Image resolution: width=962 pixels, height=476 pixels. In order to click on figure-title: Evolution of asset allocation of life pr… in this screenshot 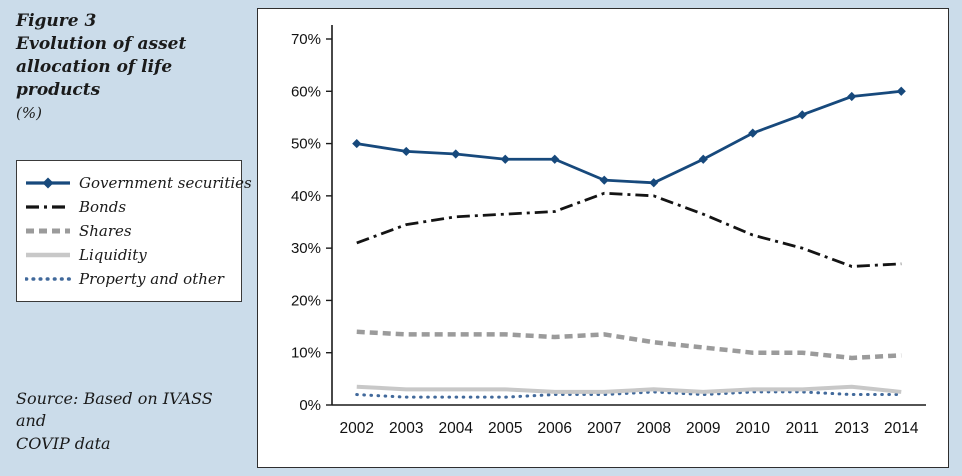, I will do `click(101, 66)`.